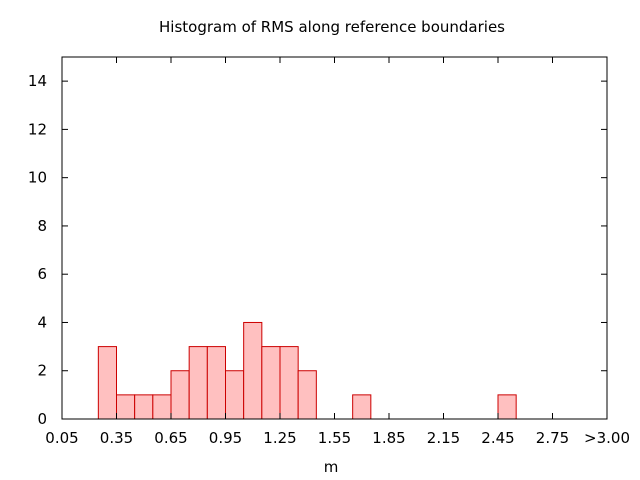  What do you see at coordinates (42, 274) in the screenshot?
I see `y-tick-label: 6` at bounding box center [42, 274].